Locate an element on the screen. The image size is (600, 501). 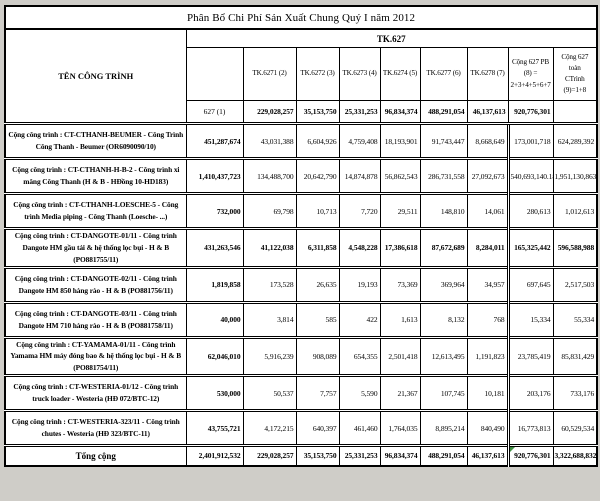
total-value-cell: 229,028,257 is located at coordinates (269, 455).